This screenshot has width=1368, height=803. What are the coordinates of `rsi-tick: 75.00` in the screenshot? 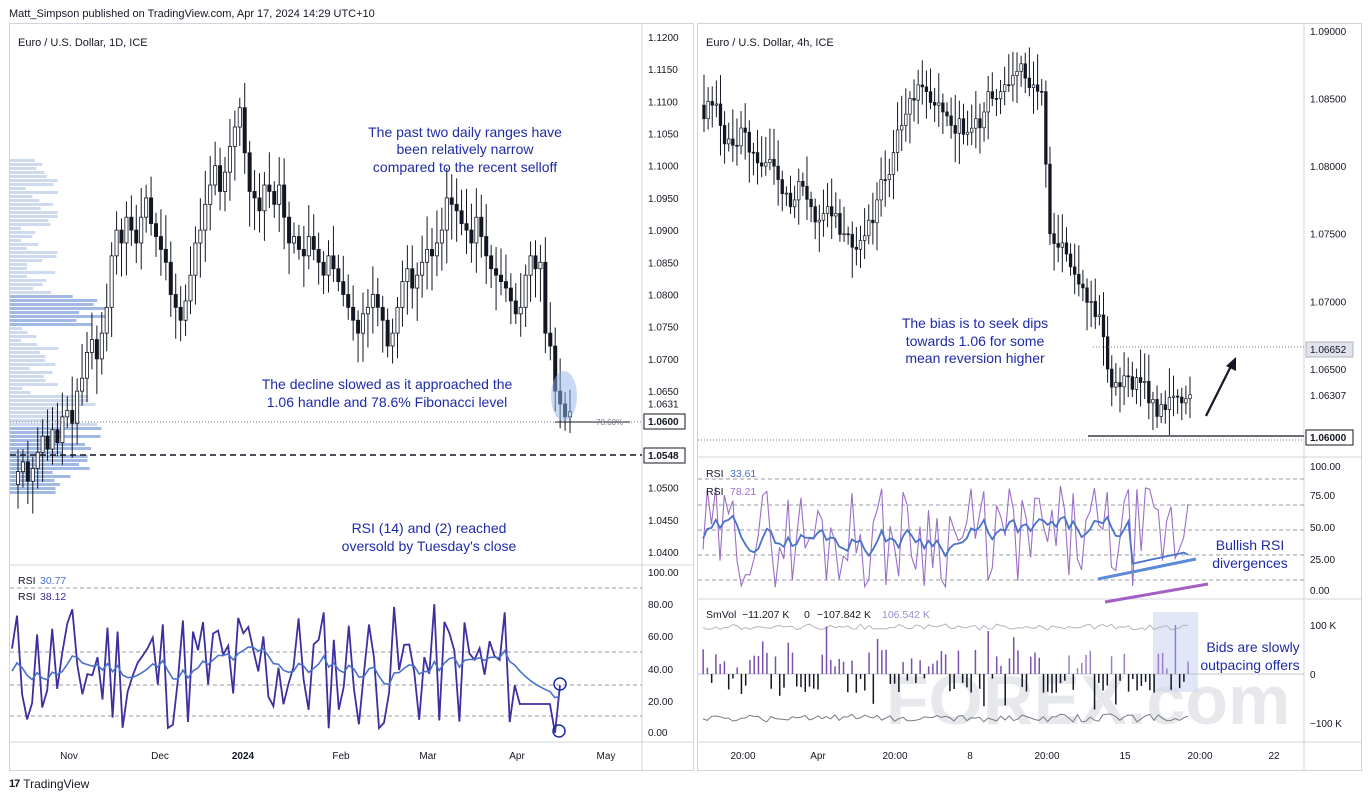 It's located at (1322, 496).